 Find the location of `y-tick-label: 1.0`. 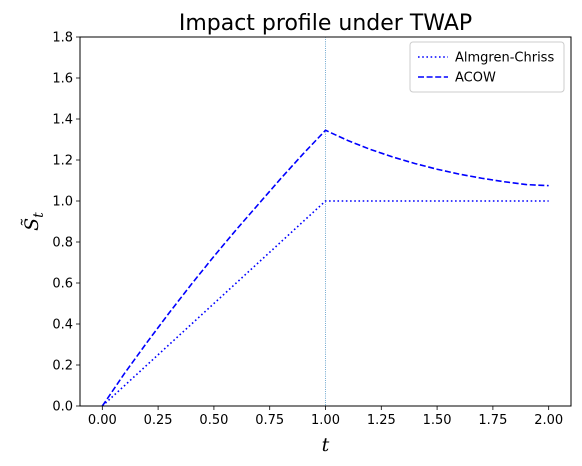

y-tick-label: 1.0 is located at coordinates (62, 202).